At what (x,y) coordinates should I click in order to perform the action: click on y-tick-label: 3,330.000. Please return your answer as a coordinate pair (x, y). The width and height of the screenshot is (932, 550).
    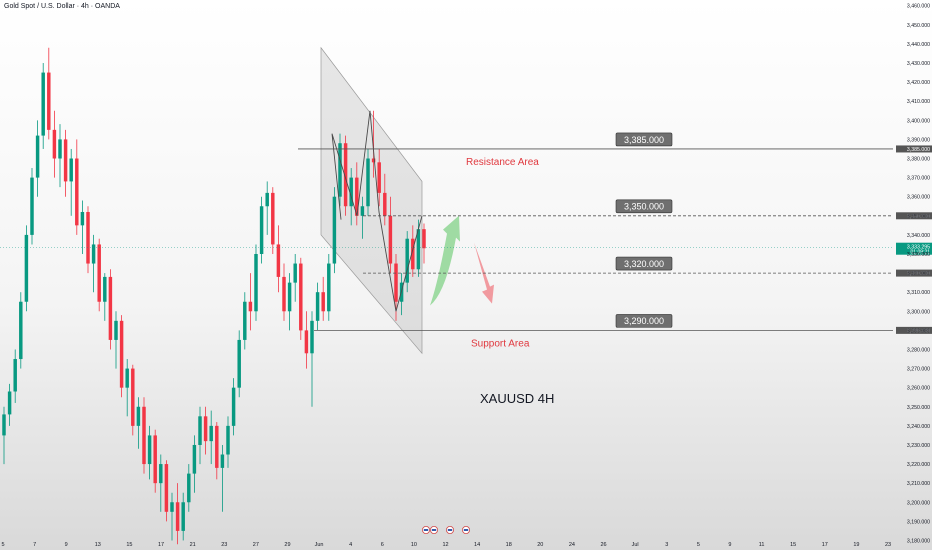
    Looking at the image, I should click on (918, 255).